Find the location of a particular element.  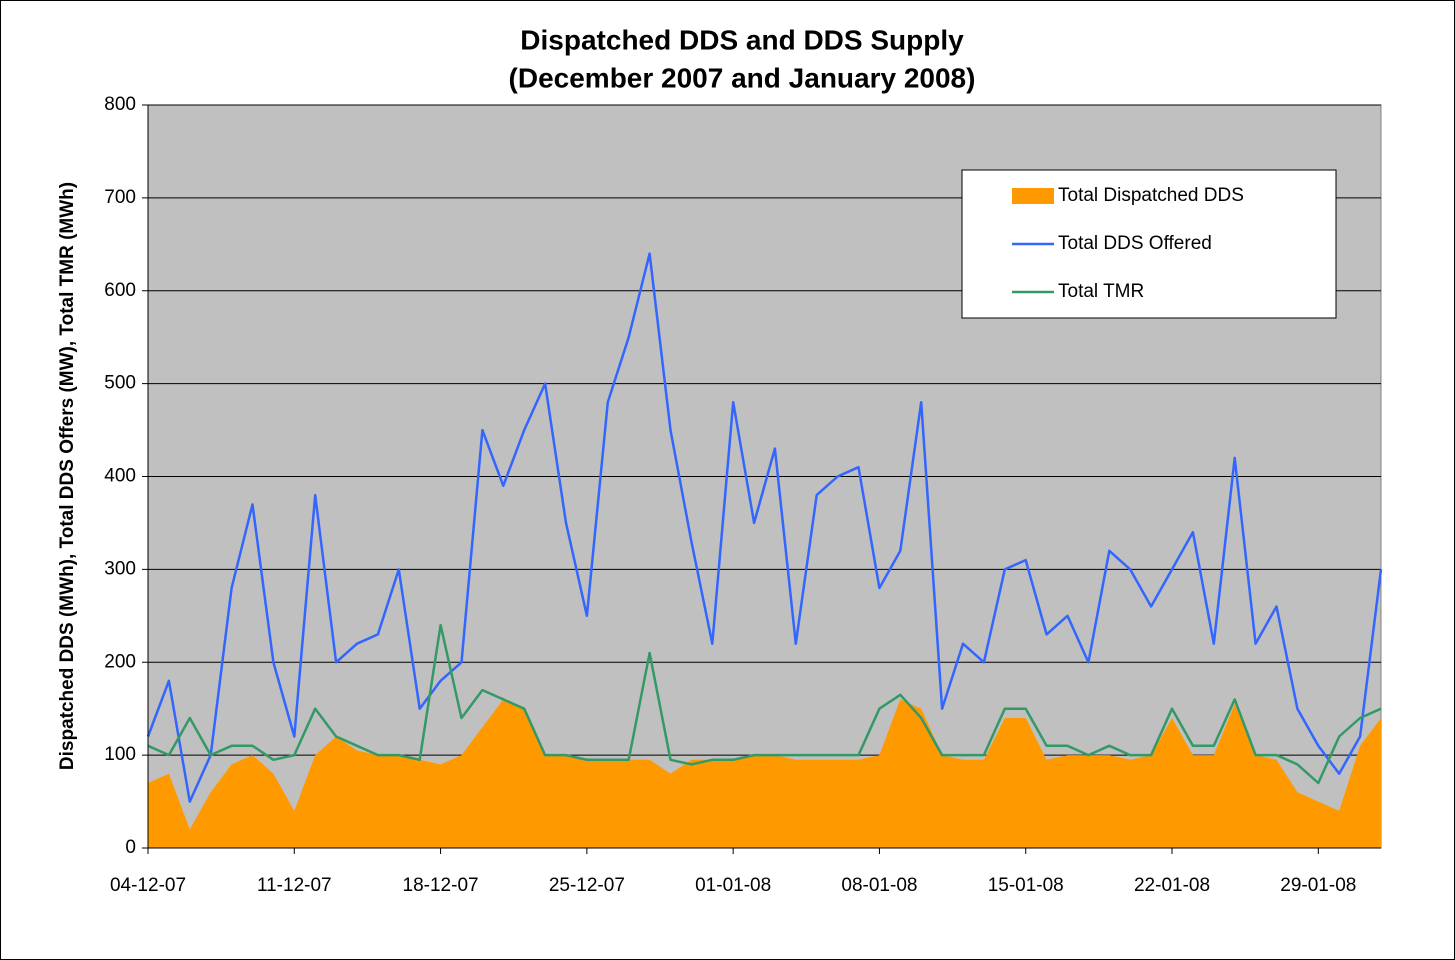

y-tick-label: 800 is located at coordinates (120, 104).